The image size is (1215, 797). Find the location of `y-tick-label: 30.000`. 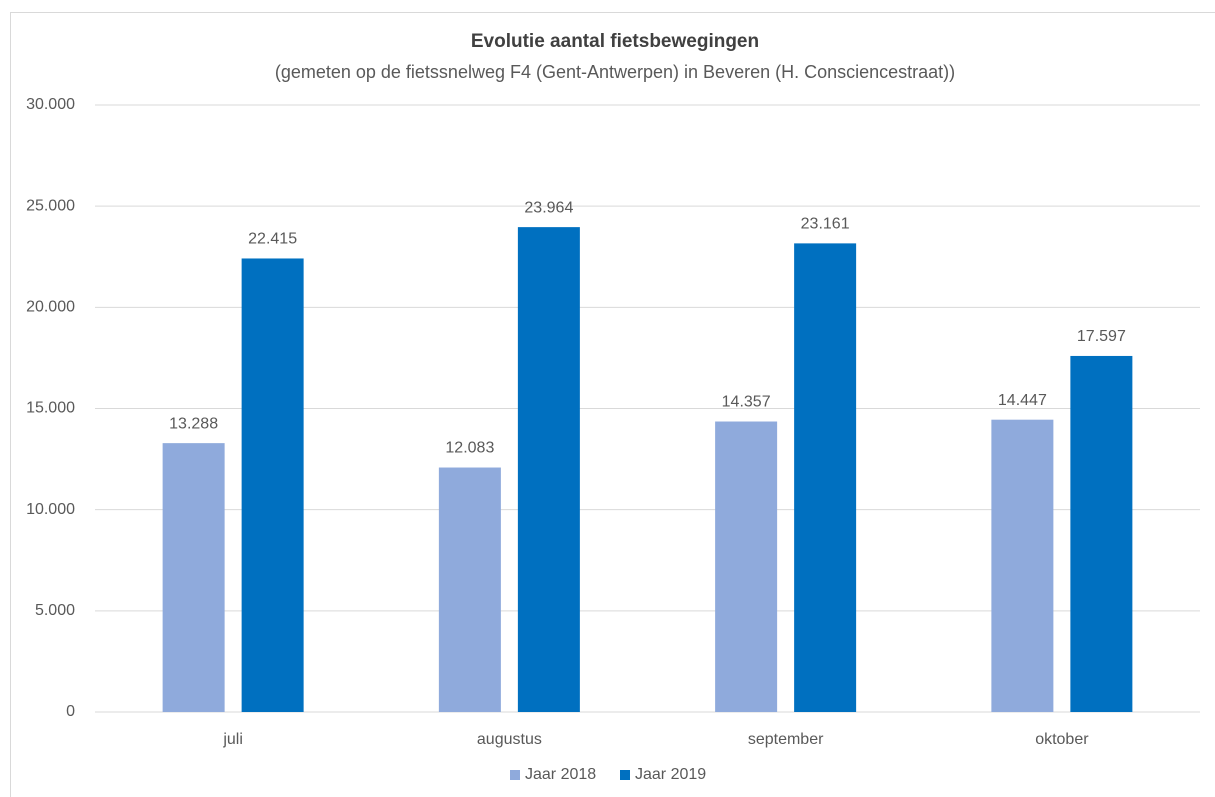

y-tick-label: 30.000 is located at coordinates (50, 104).